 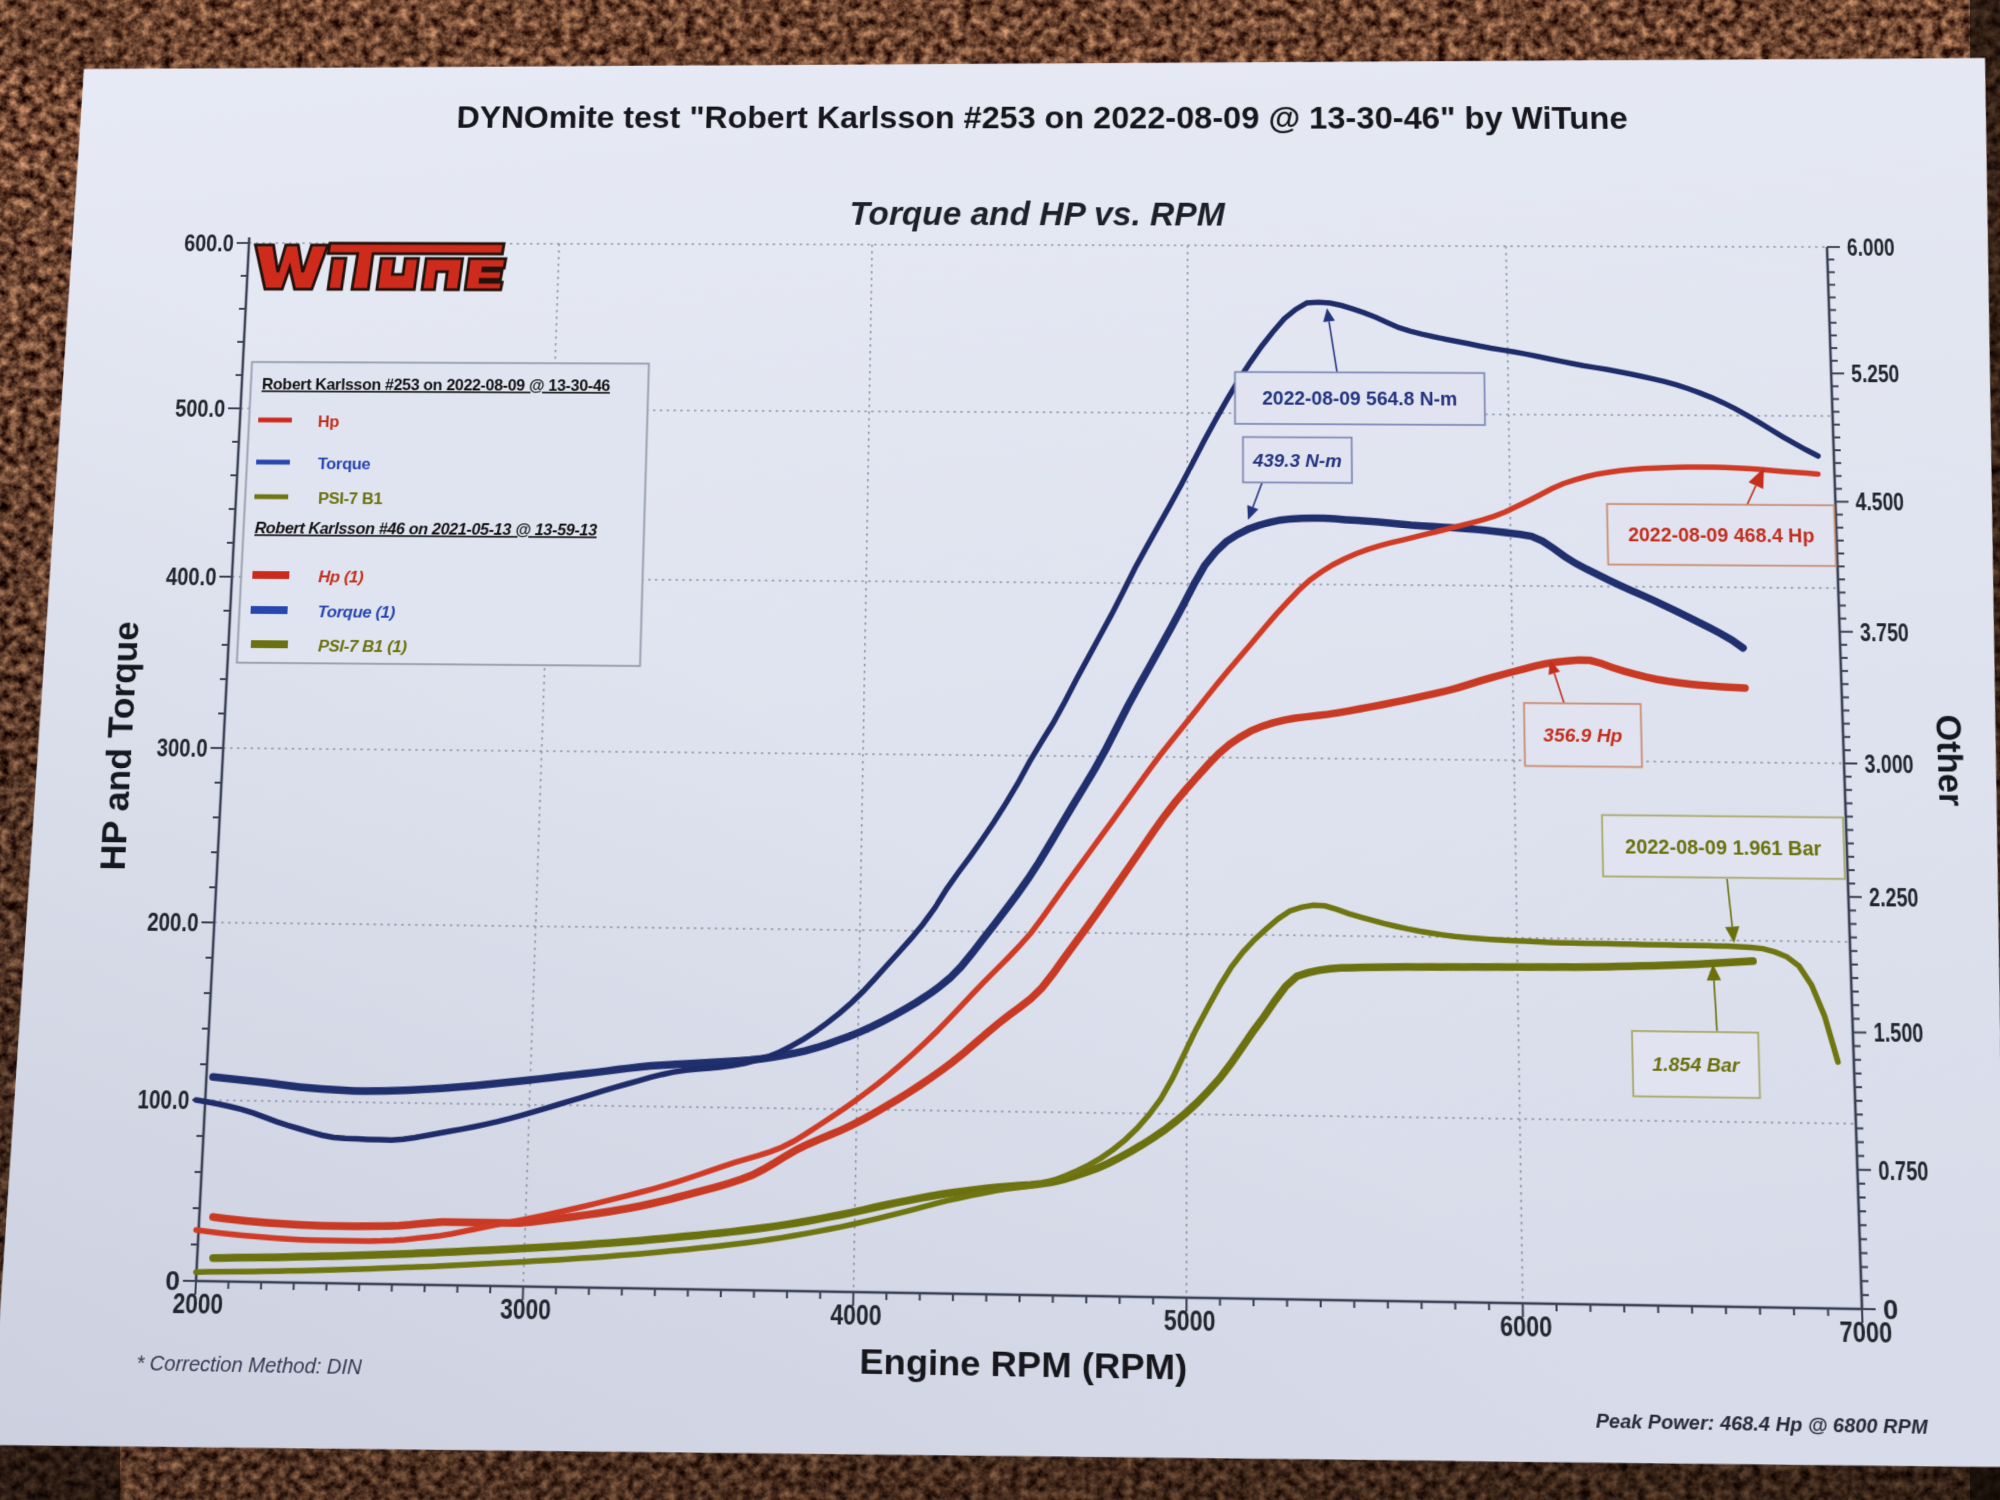 What do you see at coordinates (356, 613) in the screenshot?
I see `svg-text: Torque (1)` at bounding box center [356, 613].